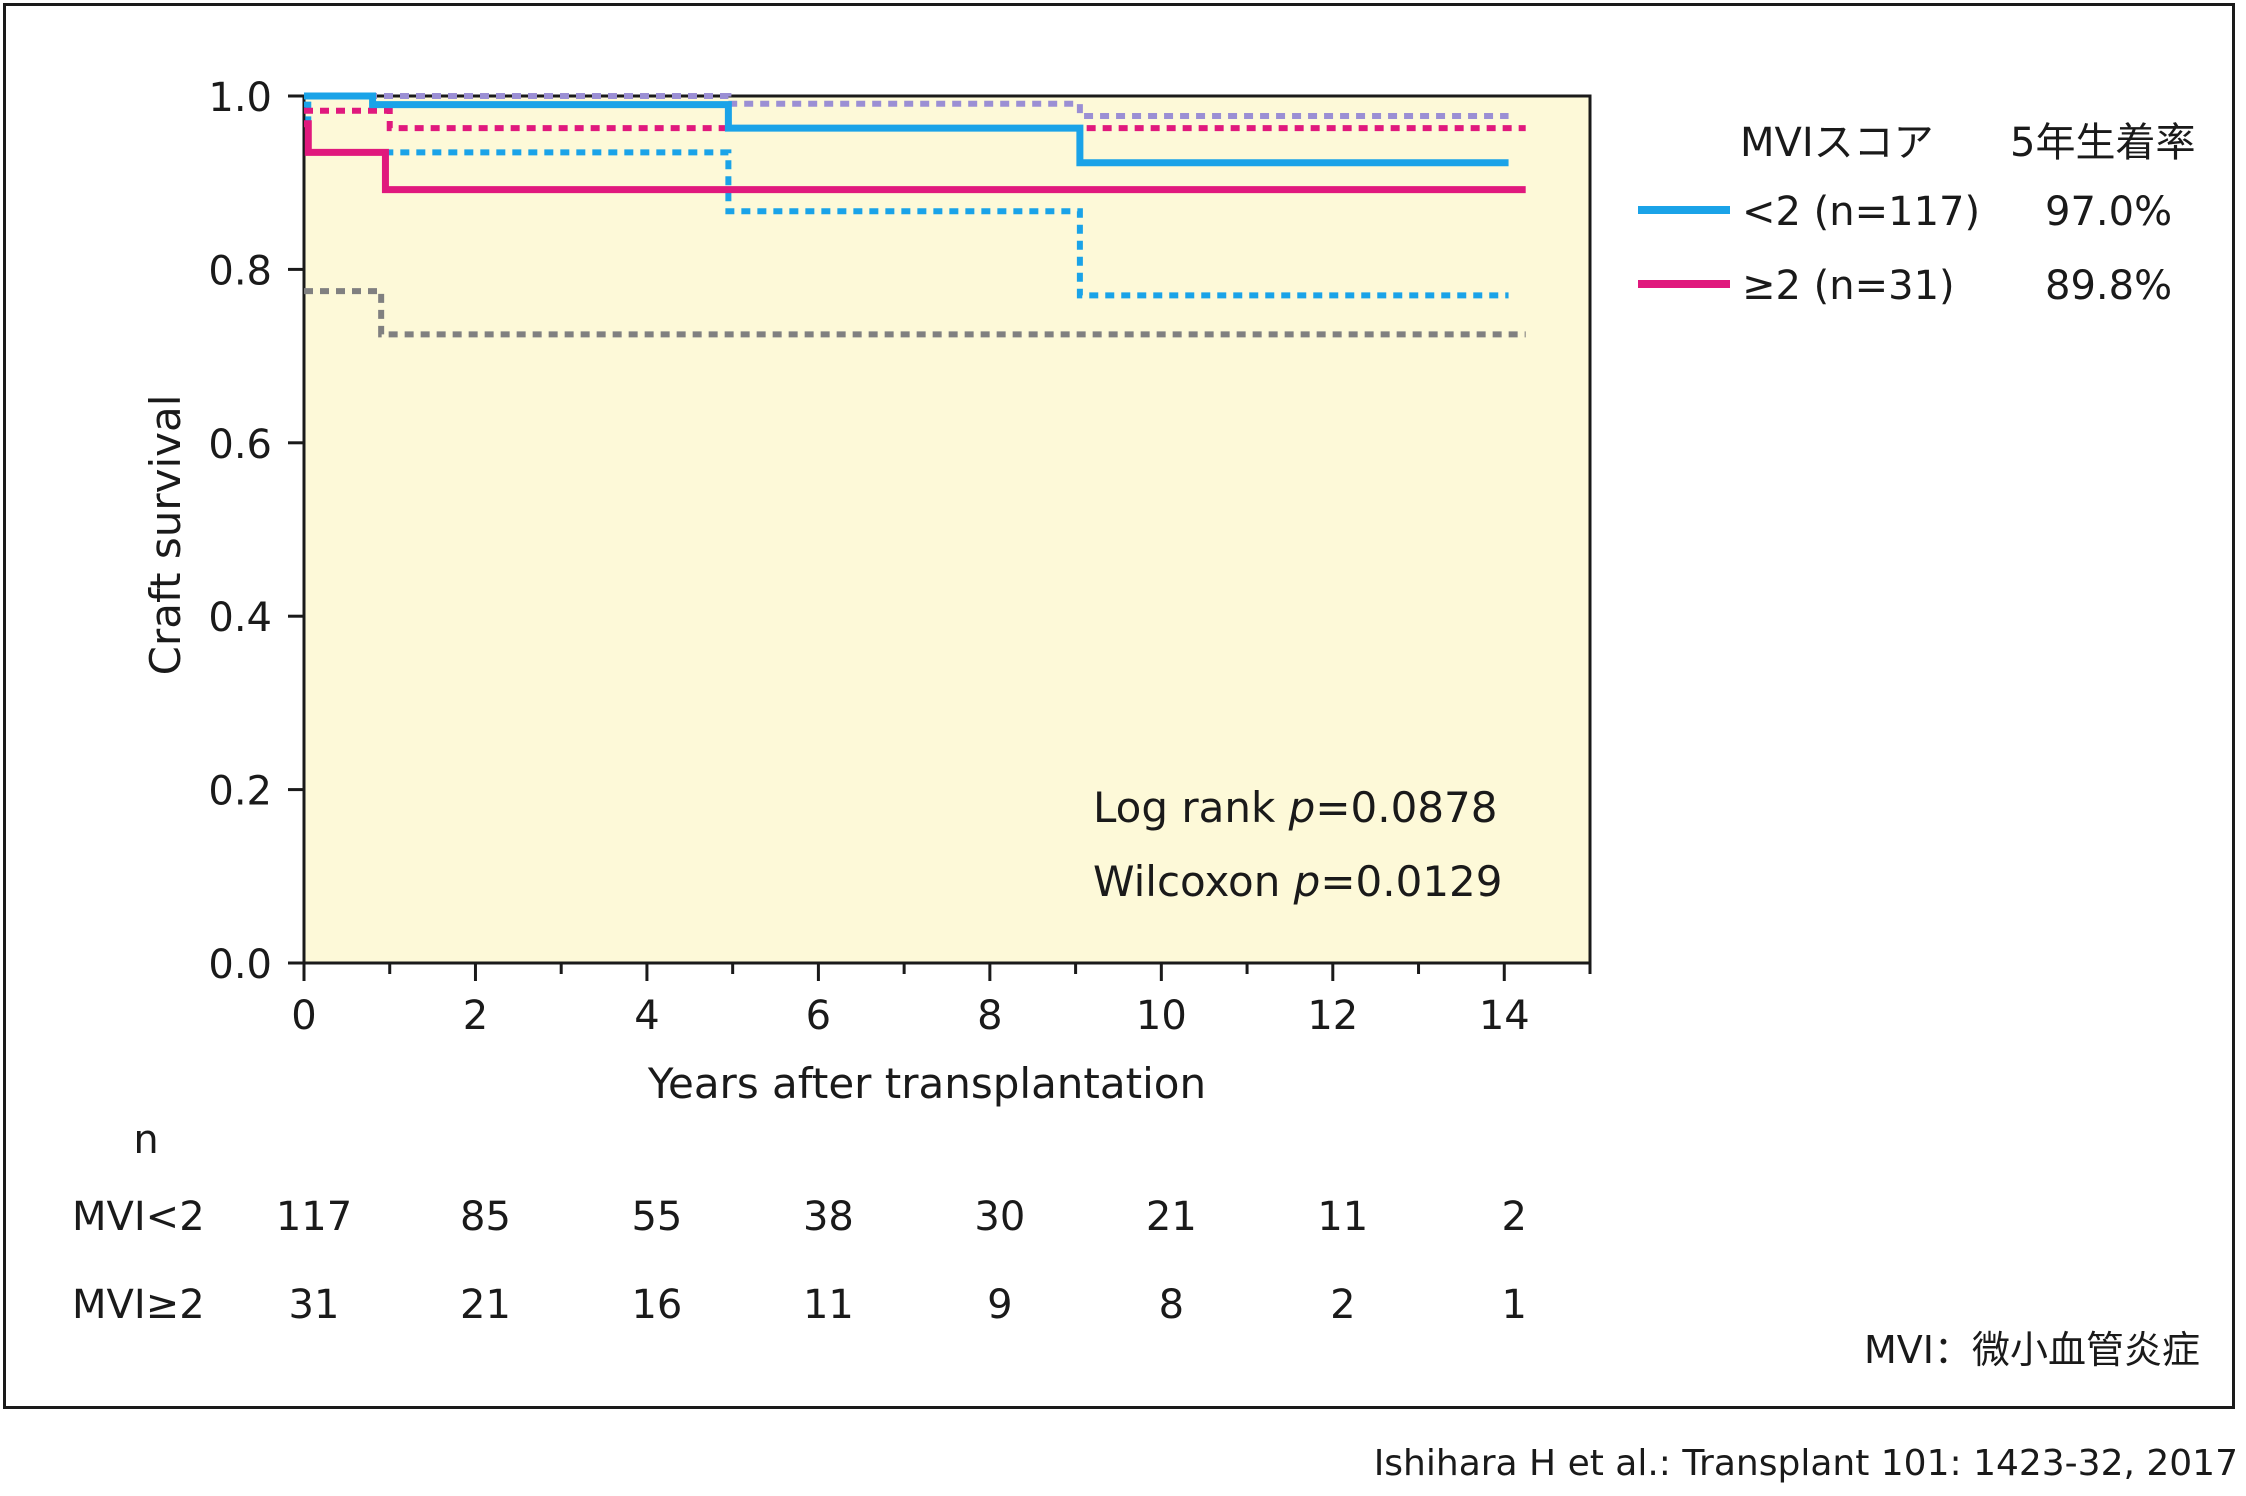 This screenshot has height=1496, width=2246. What do you see at coordinates (1161, 1016) in the screenshot?
I see `x-tick-label: 10` at bounding box center [1161, 1016].